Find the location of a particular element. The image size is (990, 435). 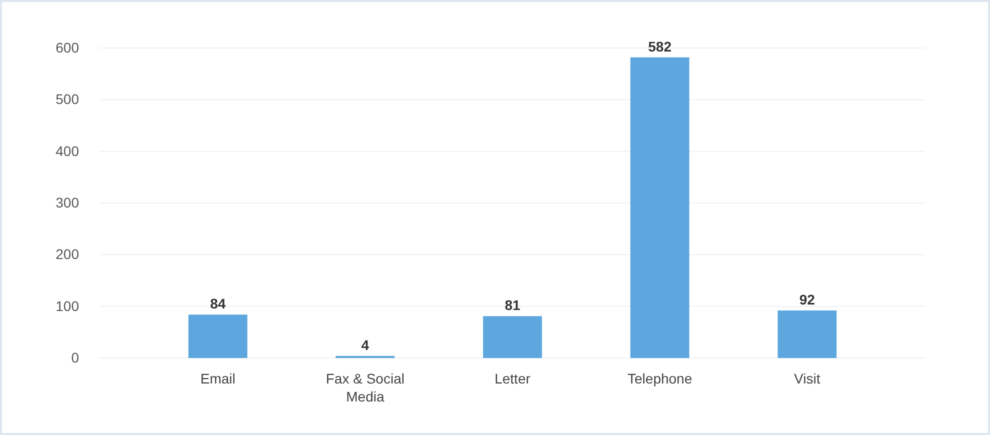

y-tick-label: 200 is located at coordinates (68, 254).